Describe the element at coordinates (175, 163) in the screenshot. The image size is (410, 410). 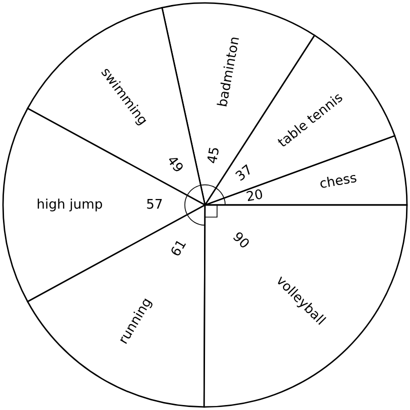
I see `data-label: 49` at that location.